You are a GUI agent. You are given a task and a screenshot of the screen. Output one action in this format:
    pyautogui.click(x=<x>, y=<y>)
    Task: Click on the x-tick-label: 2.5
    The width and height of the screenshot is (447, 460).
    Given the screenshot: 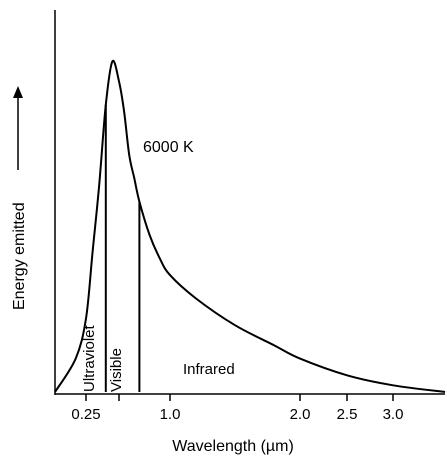 What is the action you would take?
    pyautogui.click(x=347, y=414)
    